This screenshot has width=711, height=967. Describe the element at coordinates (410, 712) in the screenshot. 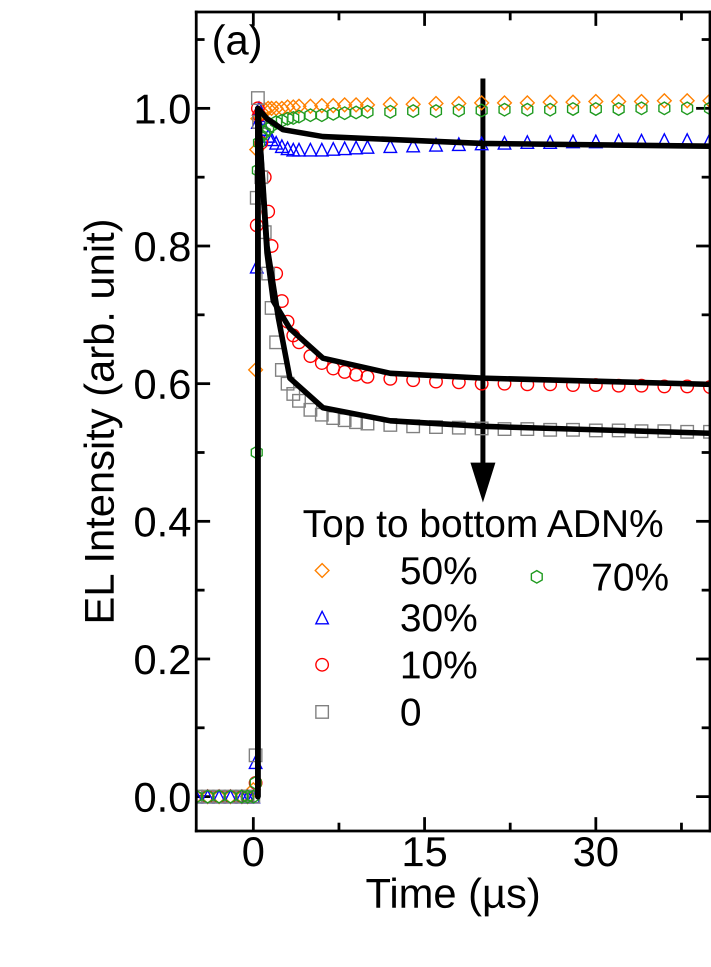

I see `legend-label: 0` at that location.